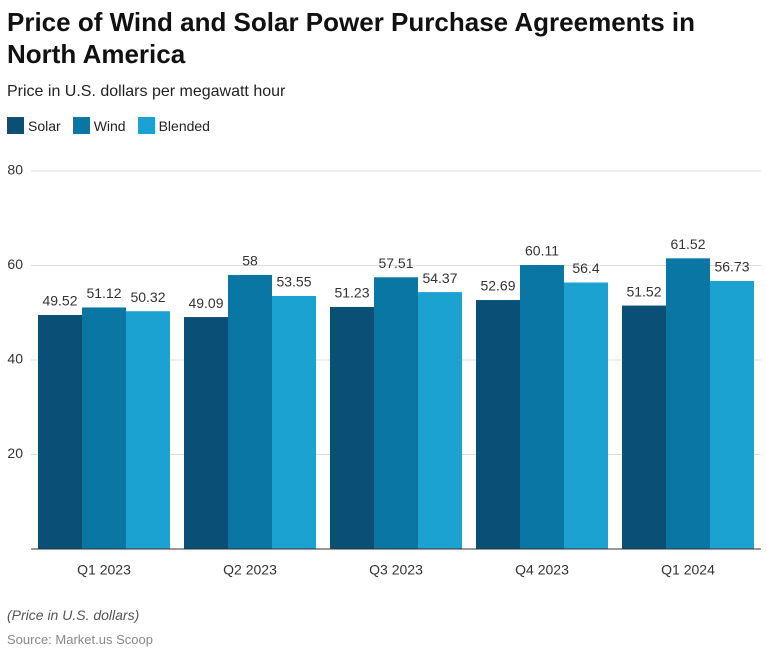  What do you see at coordinates (15, 170) in the screenshot?
I see `y-tick-label: 80` at bounding box center [15, 170].